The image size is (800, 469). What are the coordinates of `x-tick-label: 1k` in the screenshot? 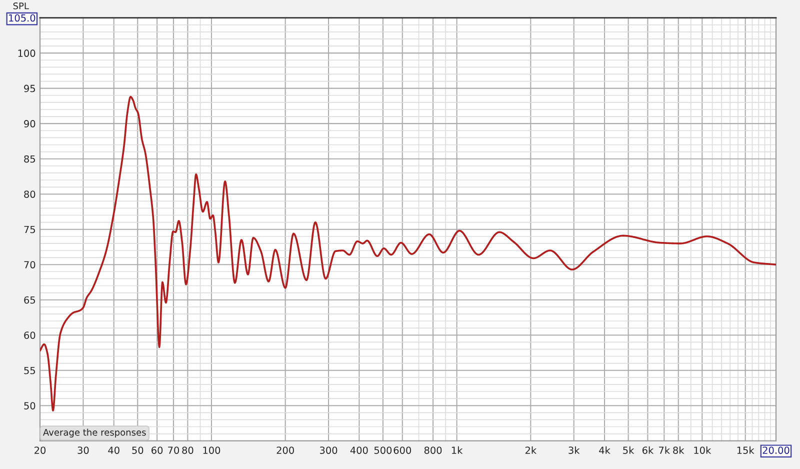 It's located at (457, 450).